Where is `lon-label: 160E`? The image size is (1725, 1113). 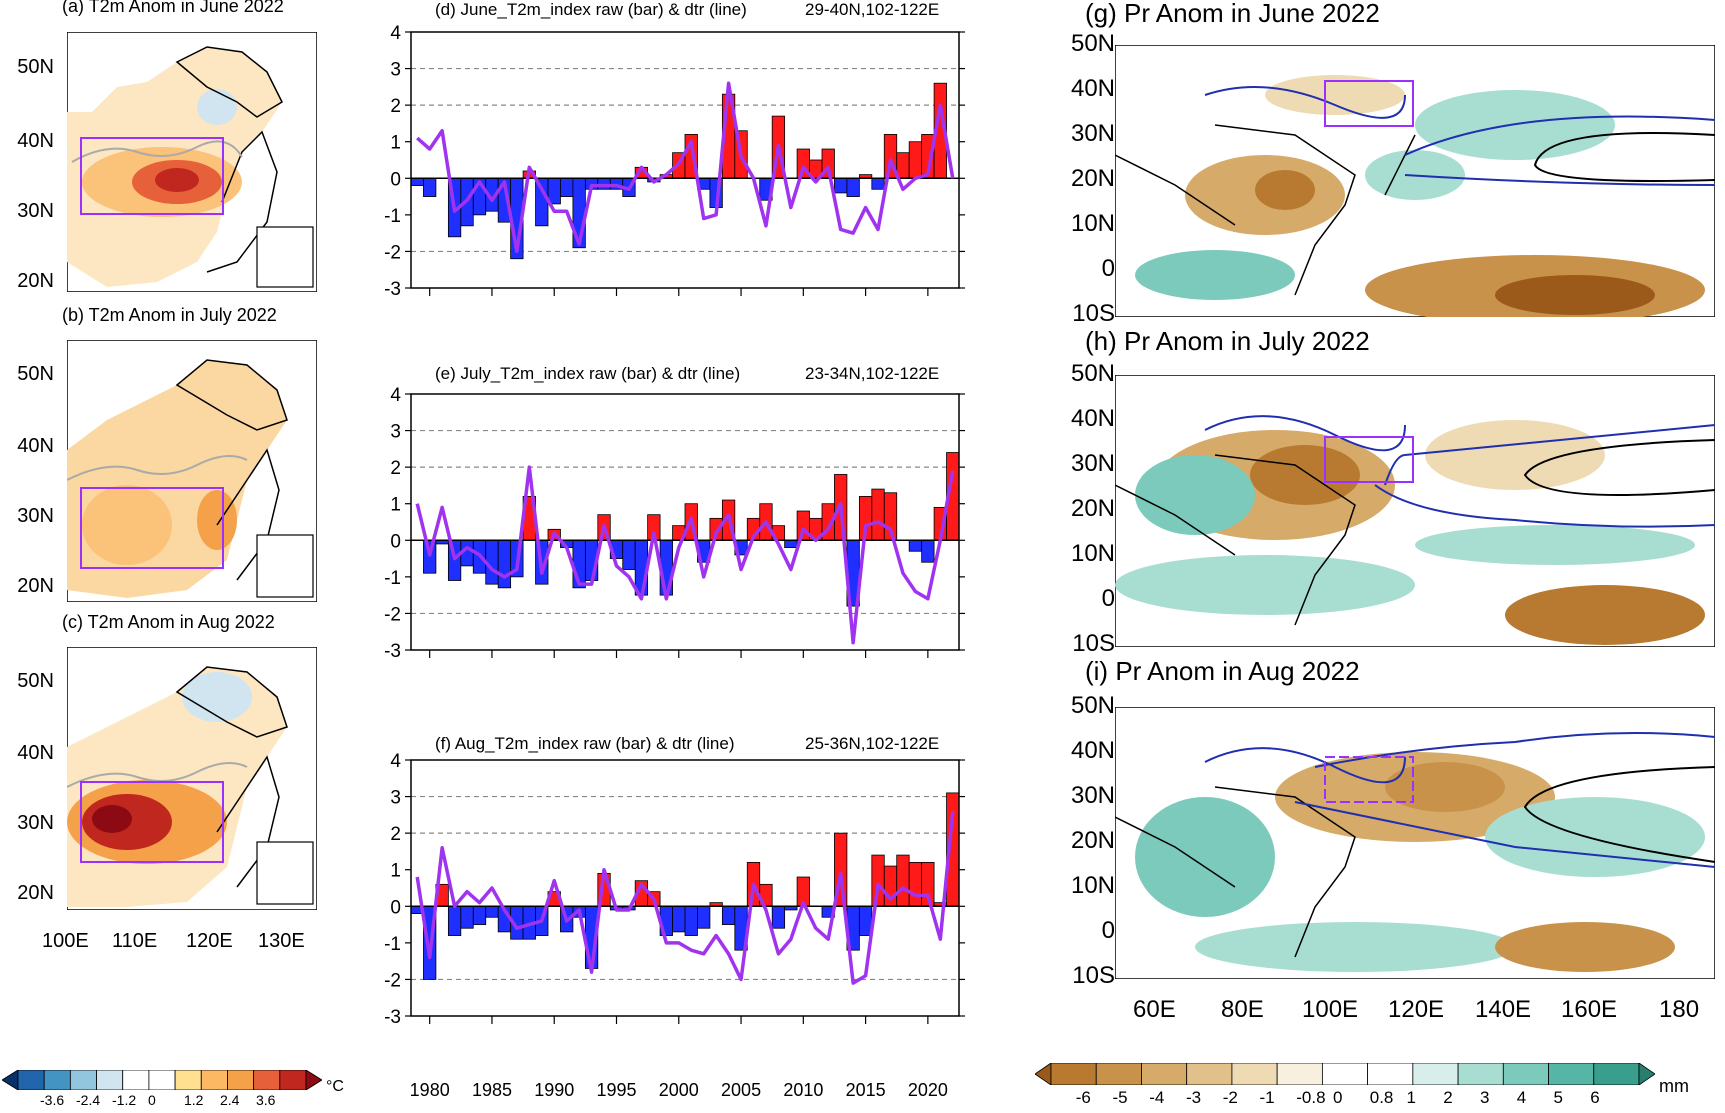
lon-label: 160E is located at coordinates (1589, 1009).